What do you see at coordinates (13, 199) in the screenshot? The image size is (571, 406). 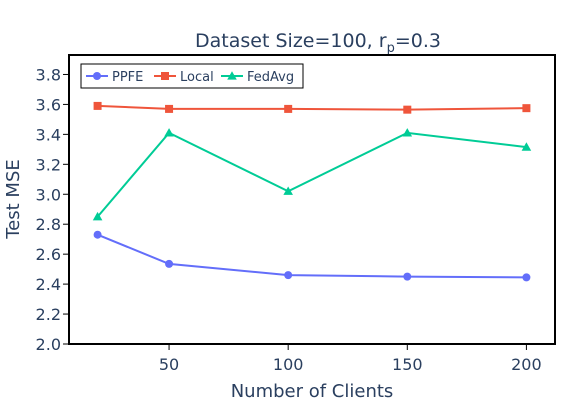 I see `y-axis-title: Test MSE` at bounding box center [13, 199].